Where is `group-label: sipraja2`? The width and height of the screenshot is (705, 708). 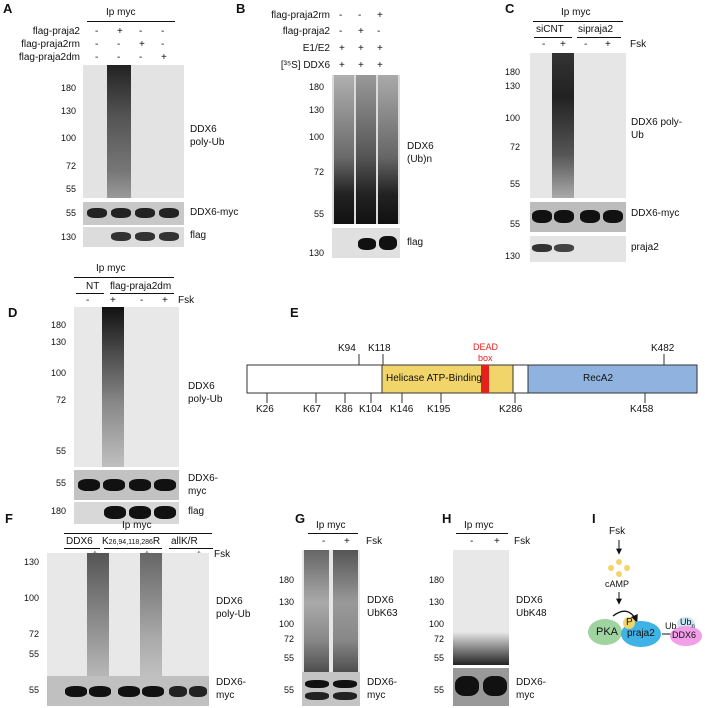
group-label: sipraja2 is located at coordinates (596, 29).